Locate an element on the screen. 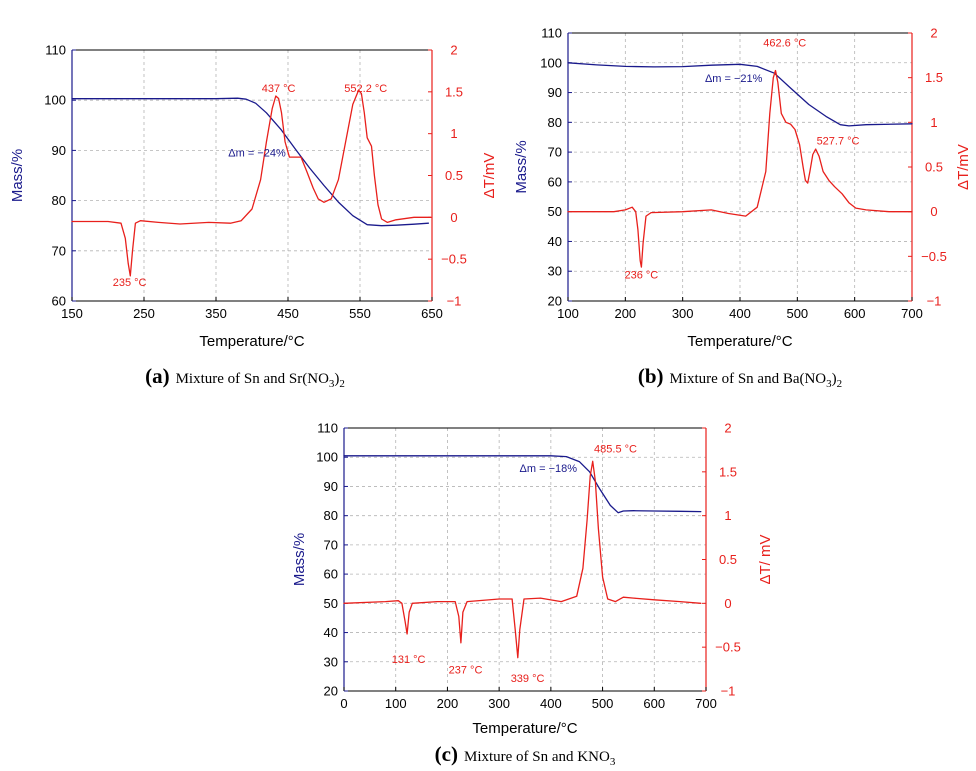  panel-caption: (a) Mixture of Sn and Sr(NO3)2 is located at coordinates (245, 377).